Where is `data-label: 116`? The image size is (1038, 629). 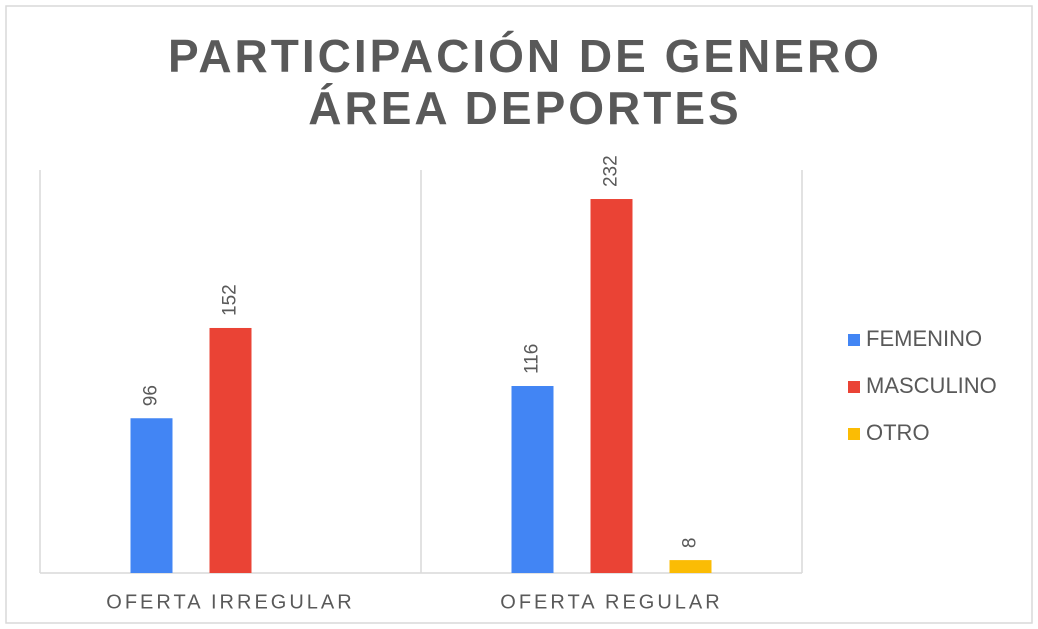 data-label: 116 is located at coordinates (532, 359).